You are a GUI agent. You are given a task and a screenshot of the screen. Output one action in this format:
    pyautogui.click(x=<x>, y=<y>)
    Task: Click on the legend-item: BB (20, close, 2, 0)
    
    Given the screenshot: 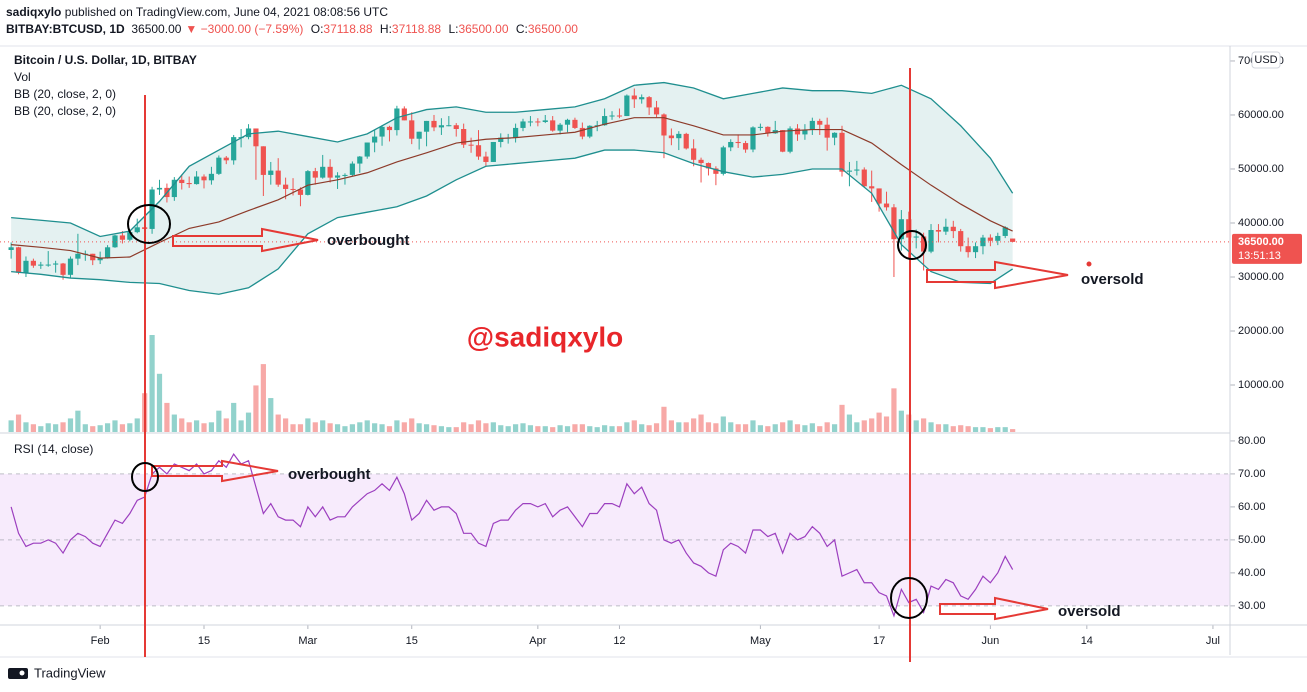 What is the action you would take?
    pyautogui.click(x=65, y=94)
    